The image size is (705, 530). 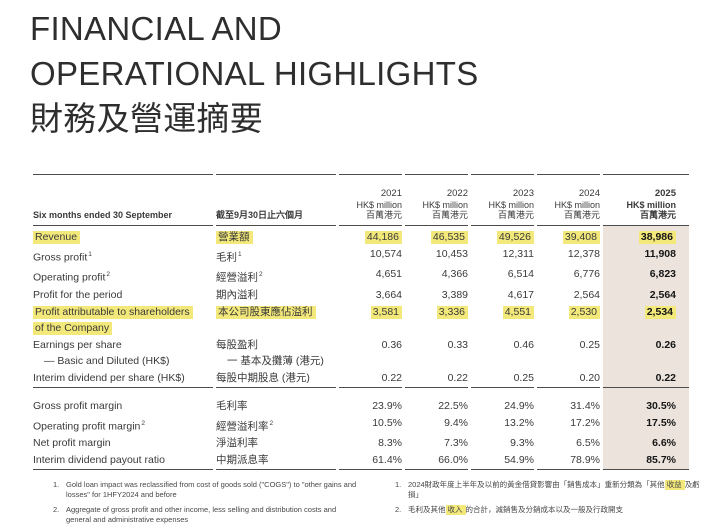 I want to click on footnote-text-highlight: 收入, so click(x=455, y=510).